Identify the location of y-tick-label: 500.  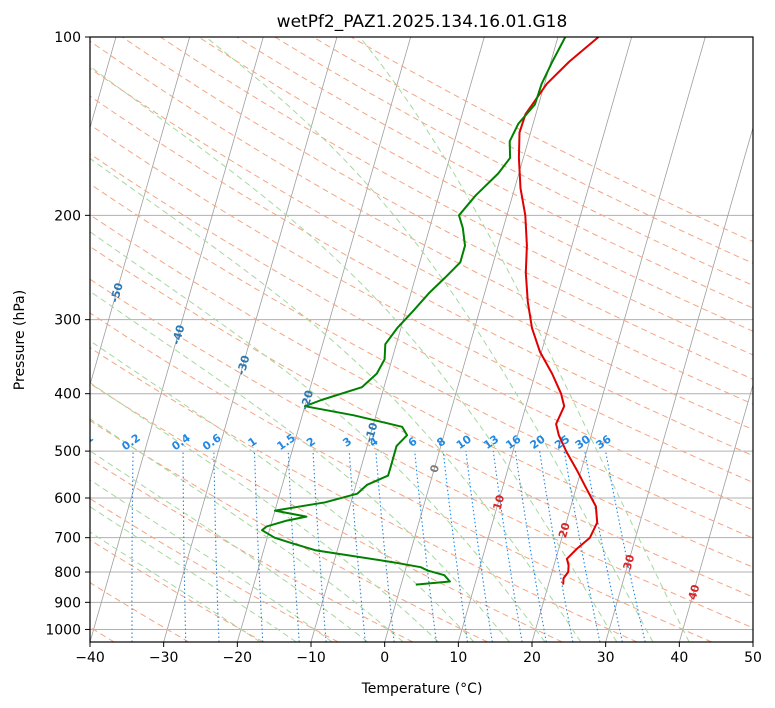
(67, 452).